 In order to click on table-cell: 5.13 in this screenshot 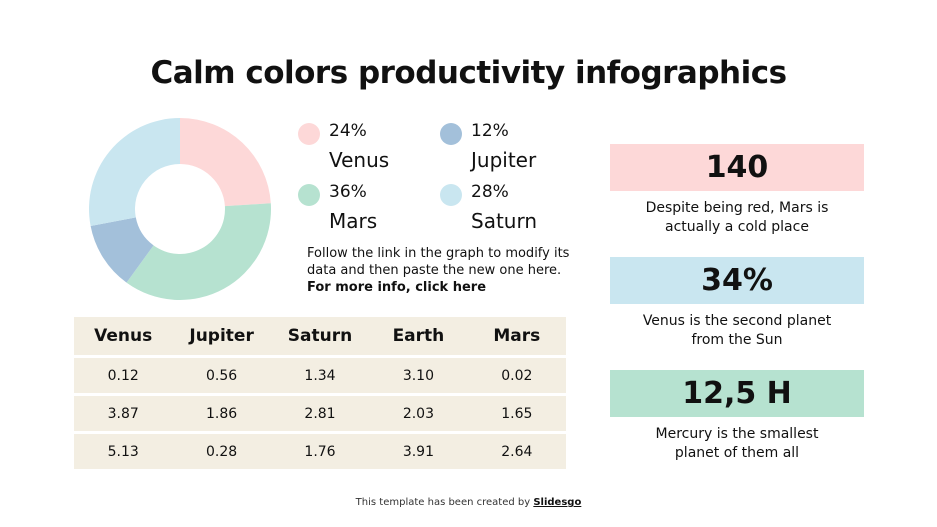, I will do `click(123, 451)`.